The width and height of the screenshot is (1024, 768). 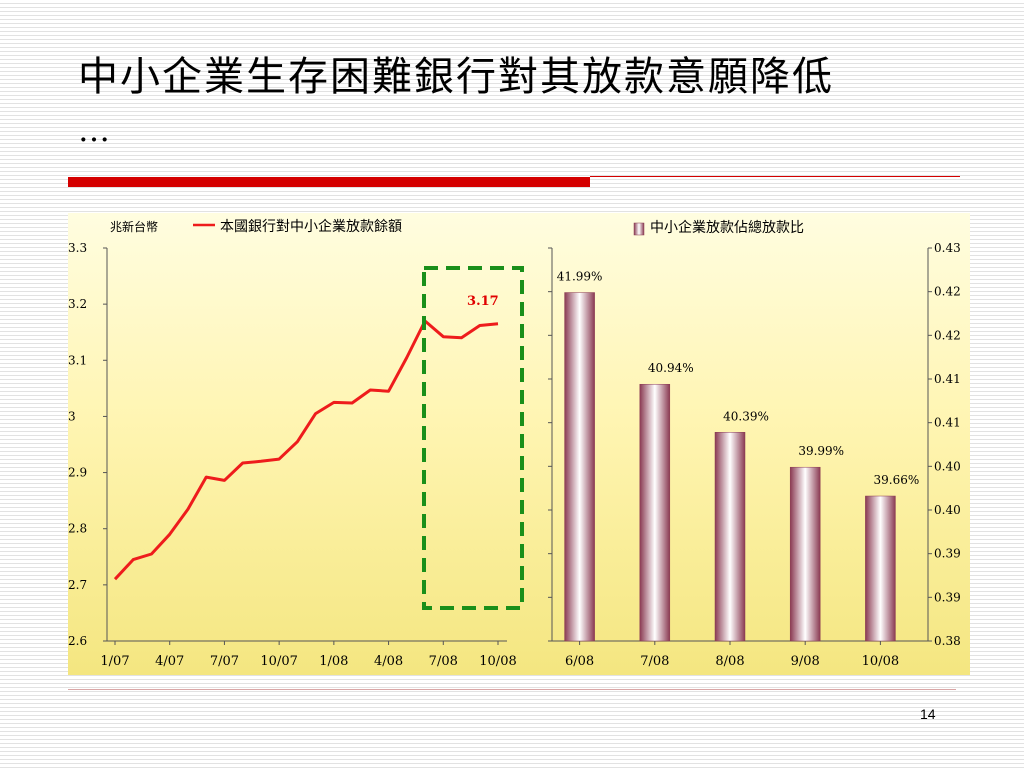 I want to click on line-x-tick-label: 10/08, so click(x=497, y=661).